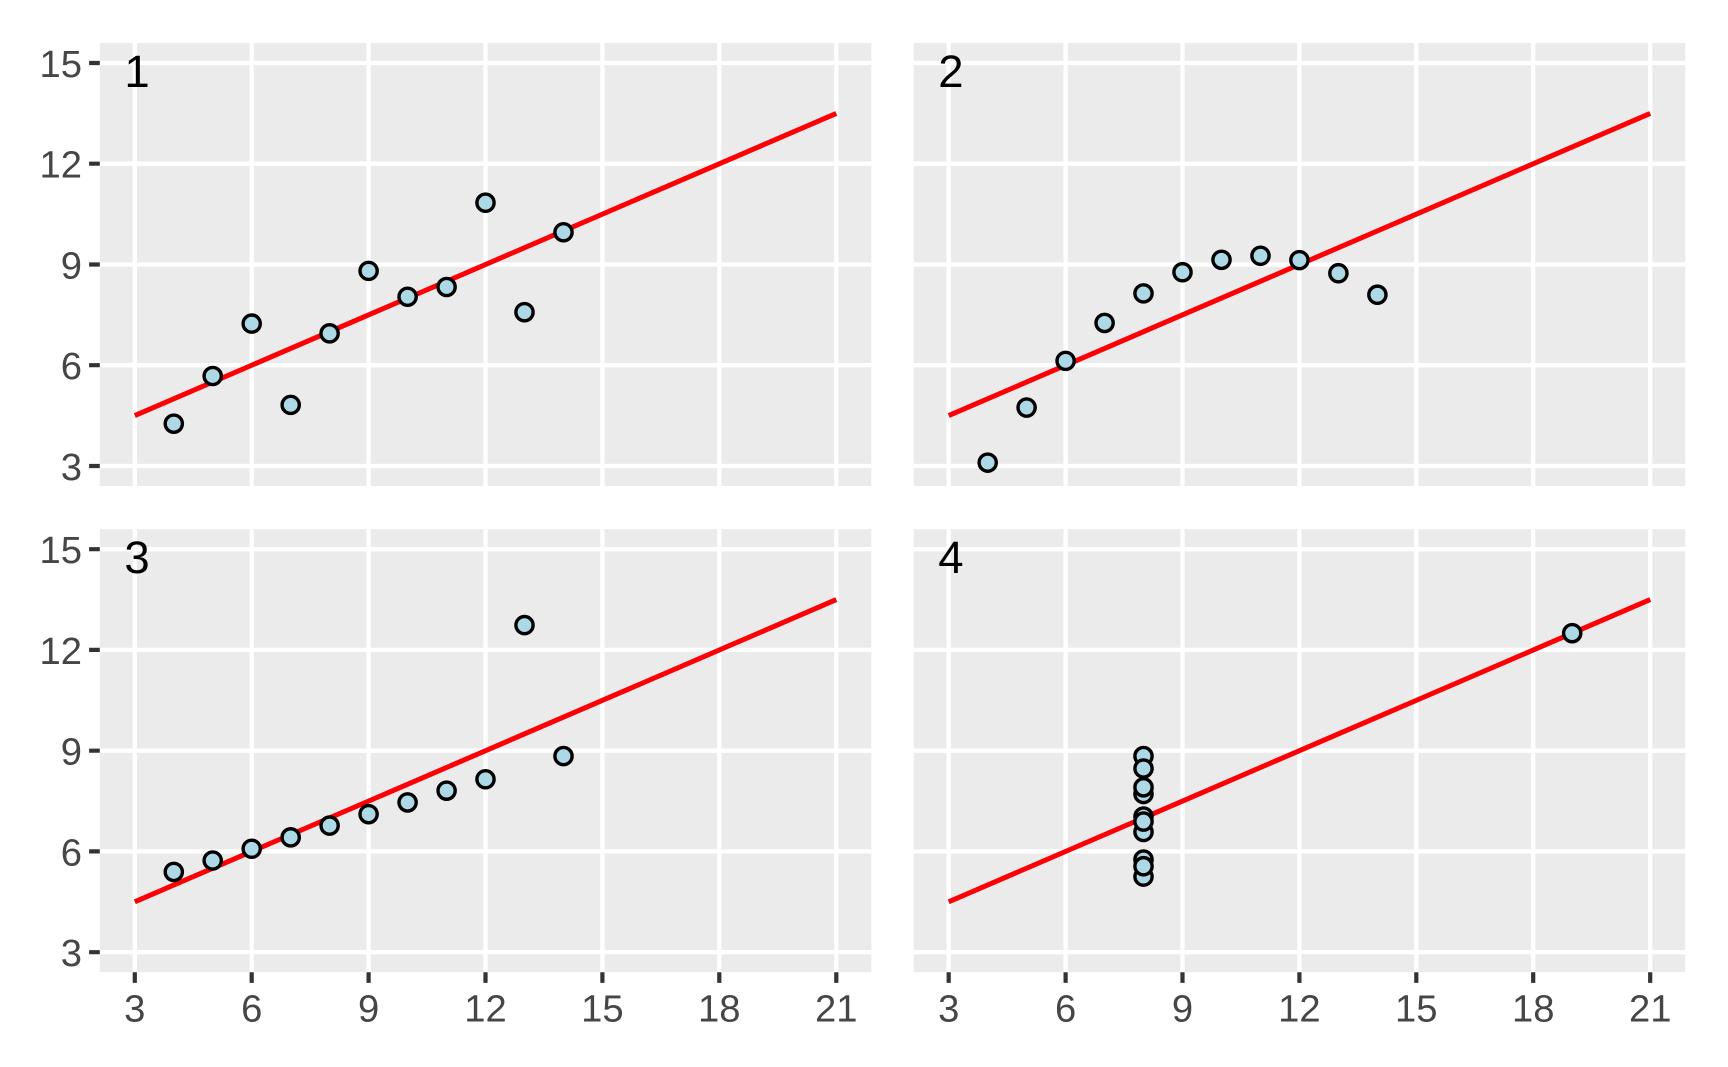 This screenshot has width=1728, height=1067. What do you see at coordinates (136, 71) in the screenshot?
I see `svg-text: 1` at bounding box center [136, 71].